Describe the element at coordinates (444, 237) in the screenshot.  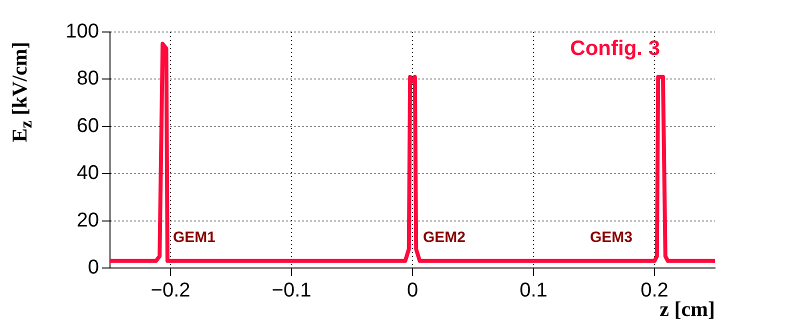
I see `annotation: GEM2` at that location.